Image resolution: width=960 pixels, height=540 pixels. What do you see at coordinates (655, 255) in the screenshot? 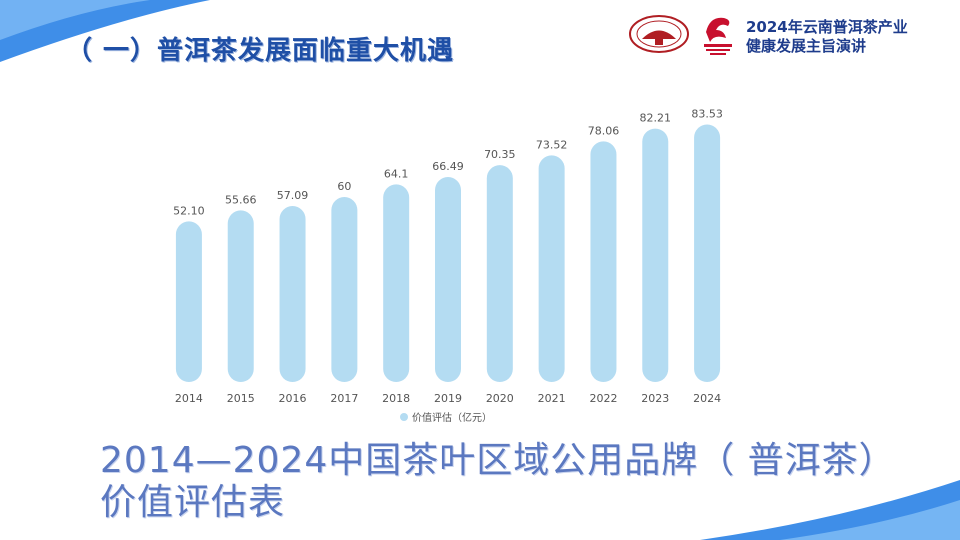
I see `bar-2023` at bounding box center [655, 255].